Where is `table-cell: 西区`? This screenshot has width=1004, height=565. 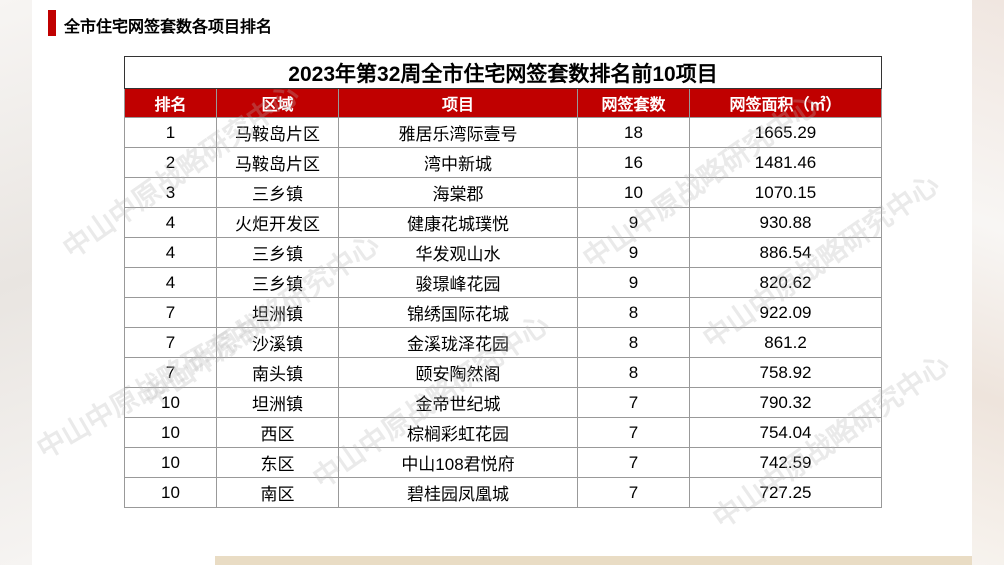
table-cell: 西区 is located at coordinates (277, 432).